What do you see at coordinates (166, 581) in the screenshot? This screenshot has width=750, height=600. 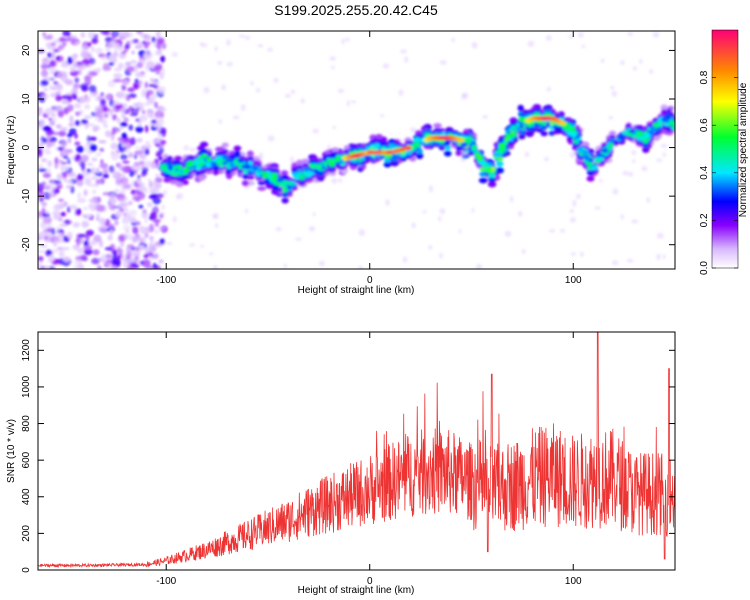 I see `x-tick-label: -100` at bounding box center [166, 581].